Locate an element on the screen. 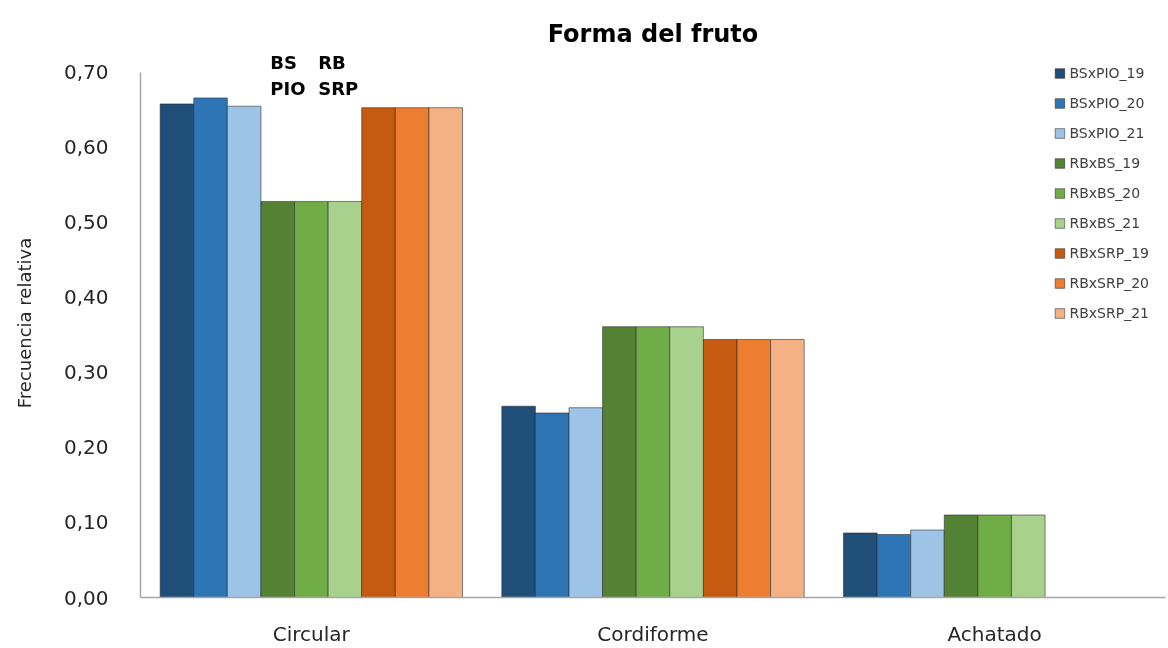 This screenshot has width=1168, height=648. annotation: BS PIO is located at coordinates (288, 76).